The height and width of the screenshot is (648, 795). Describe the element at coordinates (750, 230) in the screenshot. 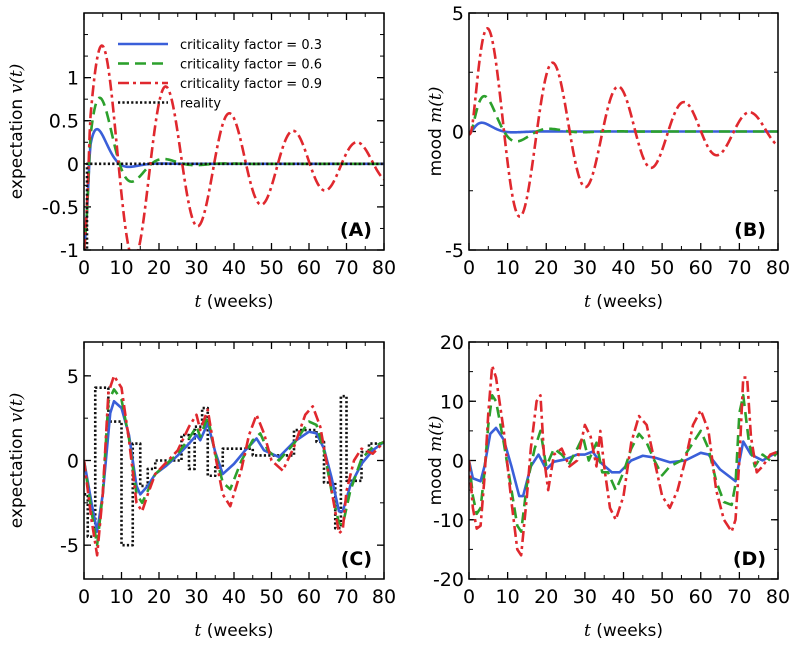

I see `panel-tag: (B)` at that location.